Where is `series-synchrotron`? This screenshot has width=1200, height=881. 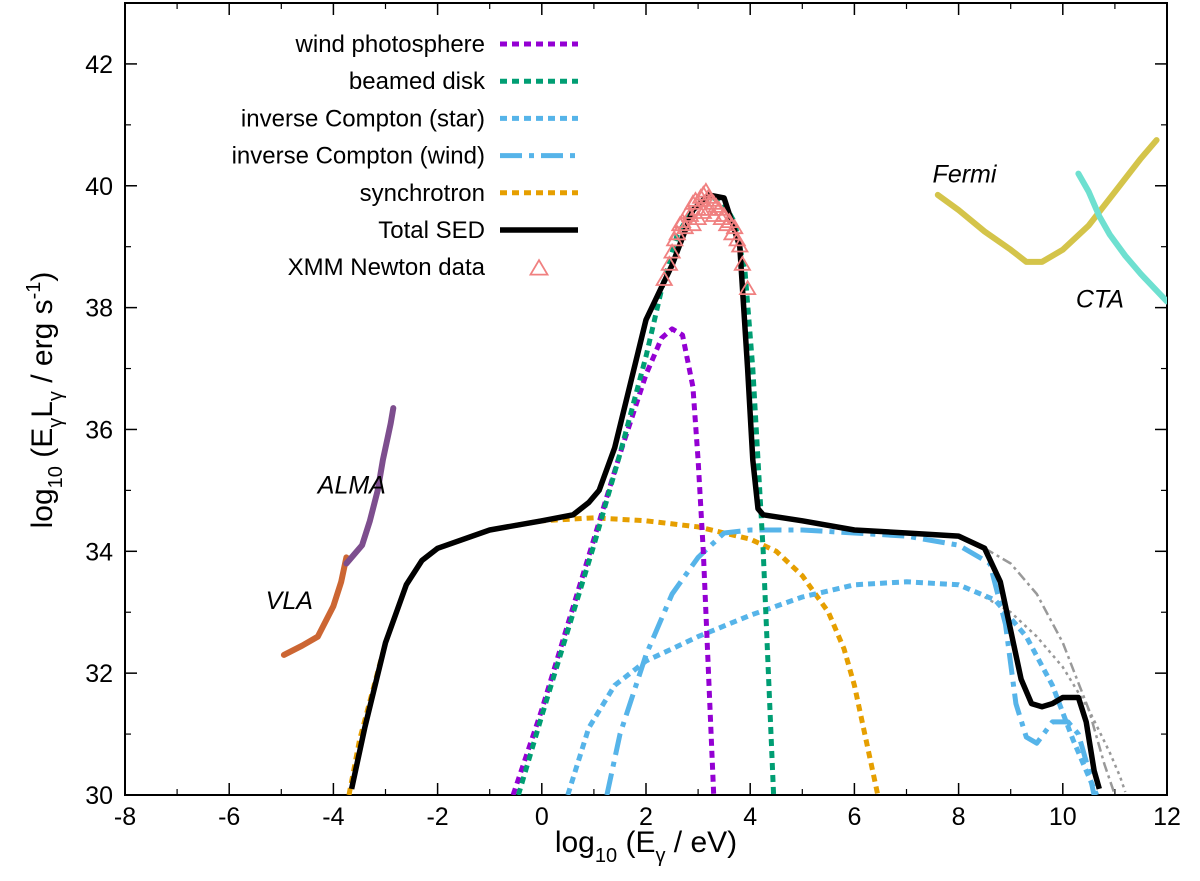
series-synchrotron is located at coordinates (613, 655).